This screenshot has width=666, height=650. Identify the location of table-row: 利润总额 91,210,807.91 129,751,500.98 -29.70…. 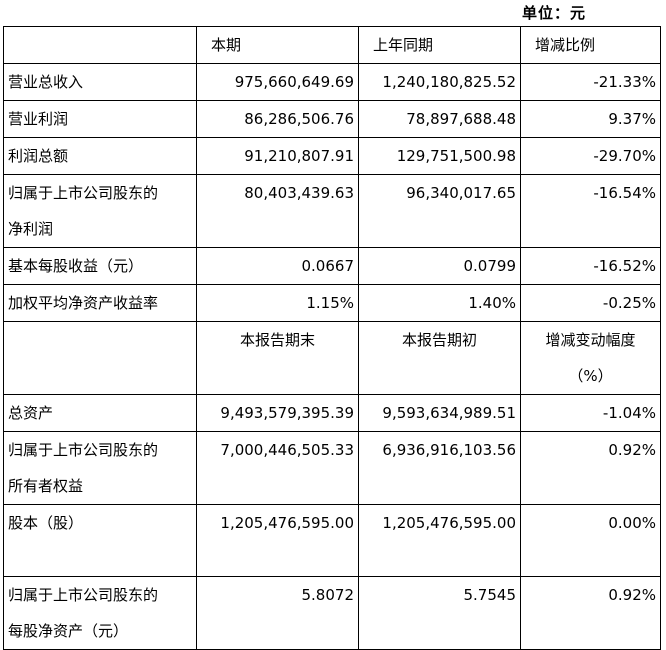
(332, 156).